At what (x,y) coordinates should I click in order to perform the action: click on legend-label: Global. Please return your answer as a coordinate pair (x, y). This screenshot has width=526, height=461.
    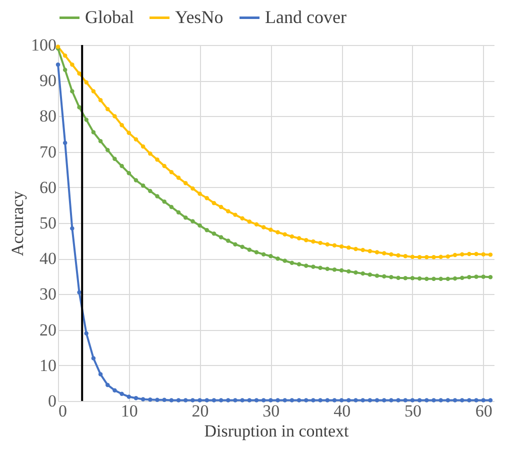
    Looking at the image, I should click on (109, 16).